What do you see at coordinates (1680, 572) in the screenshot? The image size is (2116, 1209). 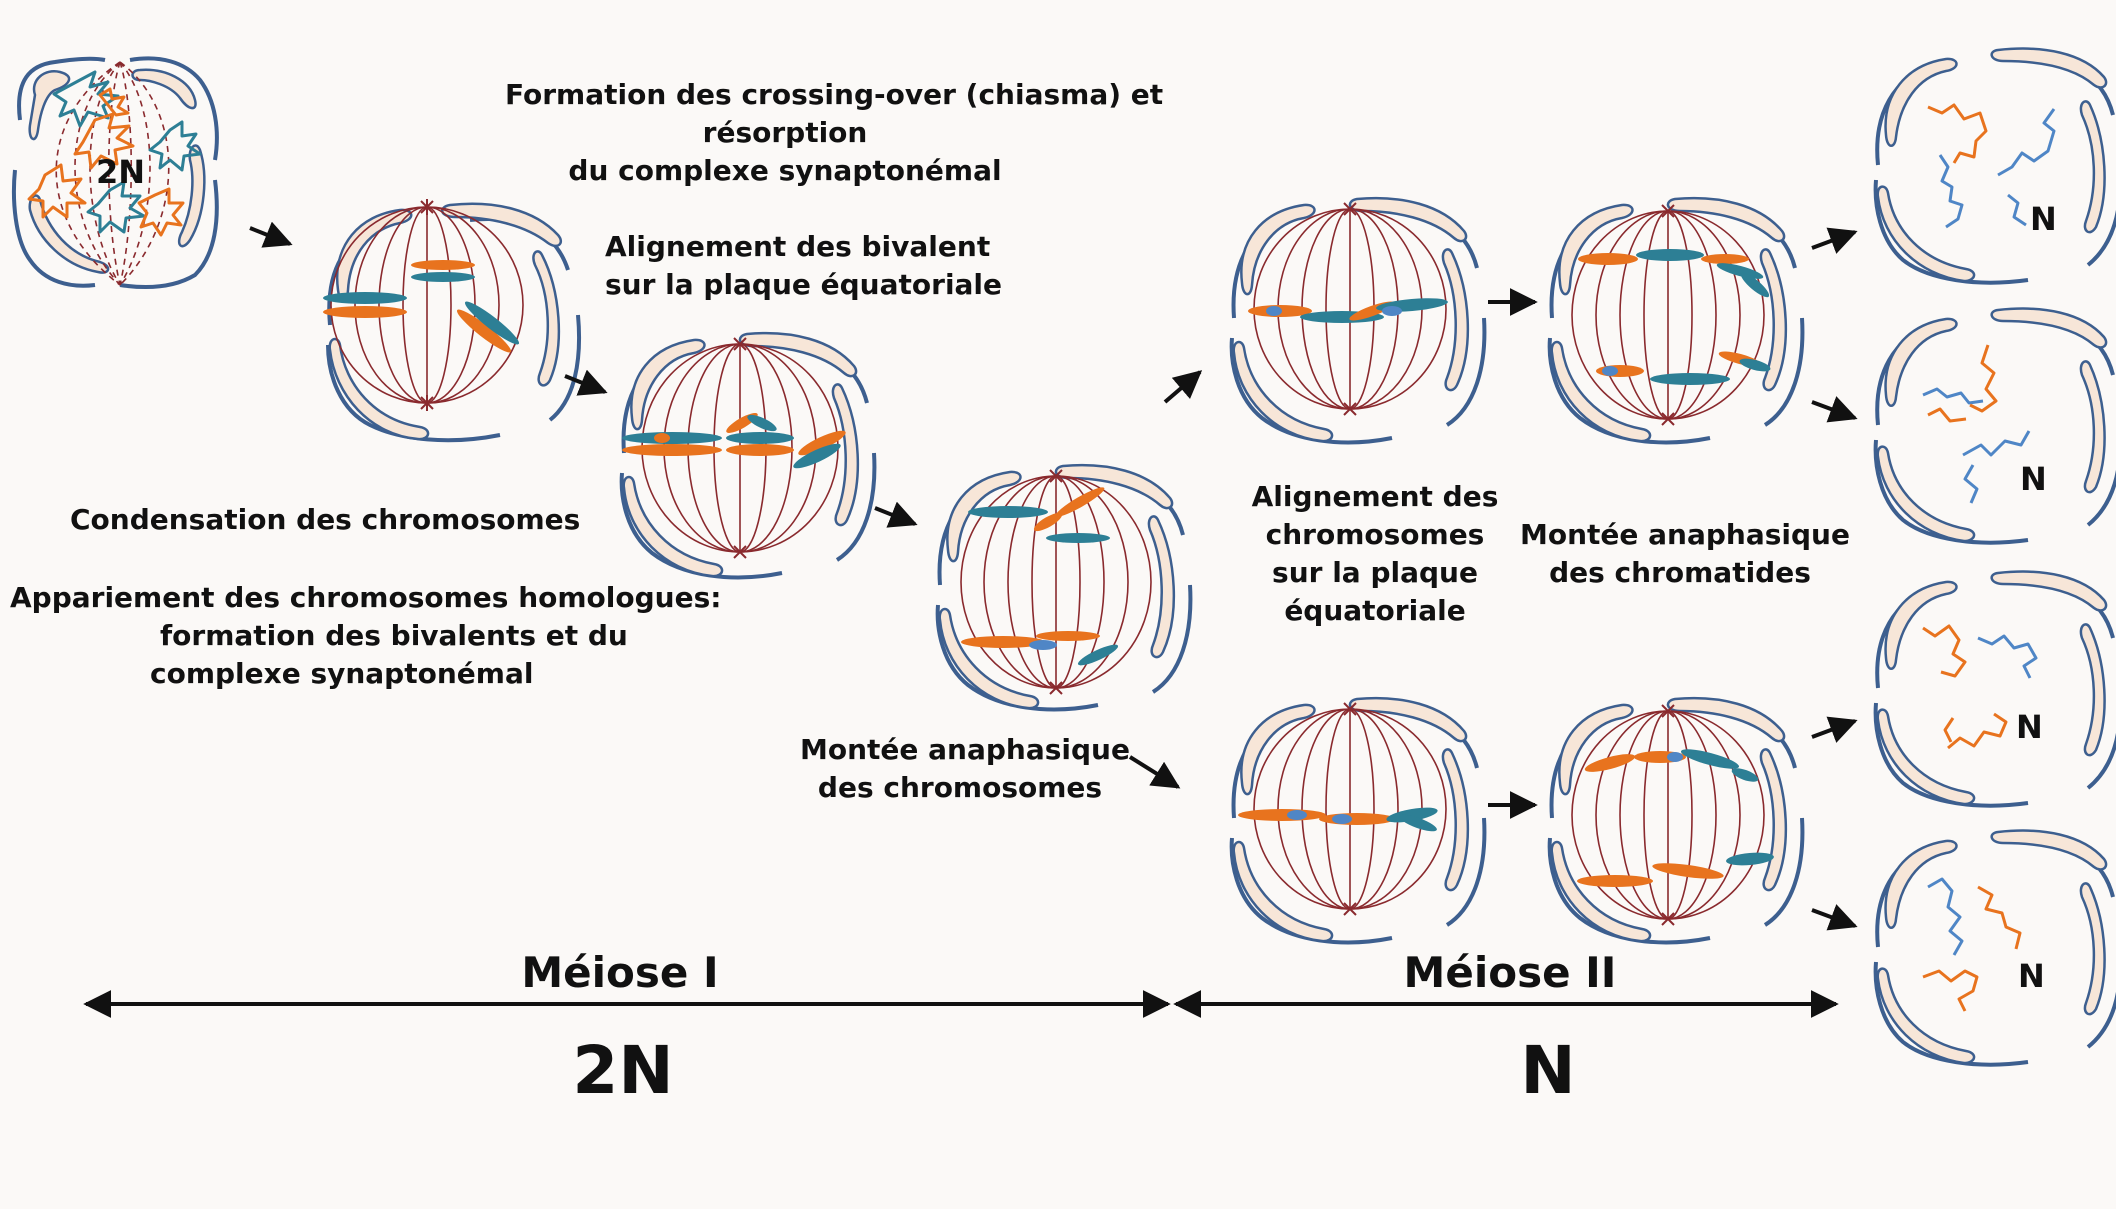 I see `label-anaphase-chromatides-line-2: des chromatides` at bounding box center [1680, 572].